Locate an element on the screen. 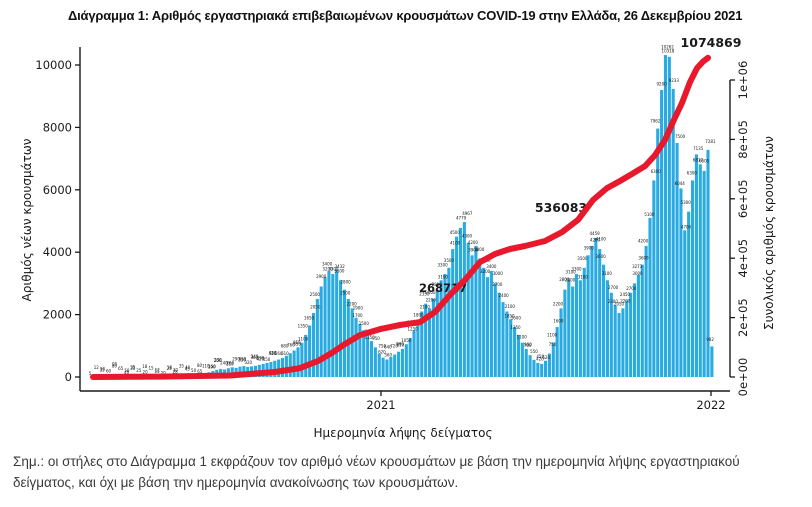  bar-value-label: 750 is located at coordinates (382, 346).